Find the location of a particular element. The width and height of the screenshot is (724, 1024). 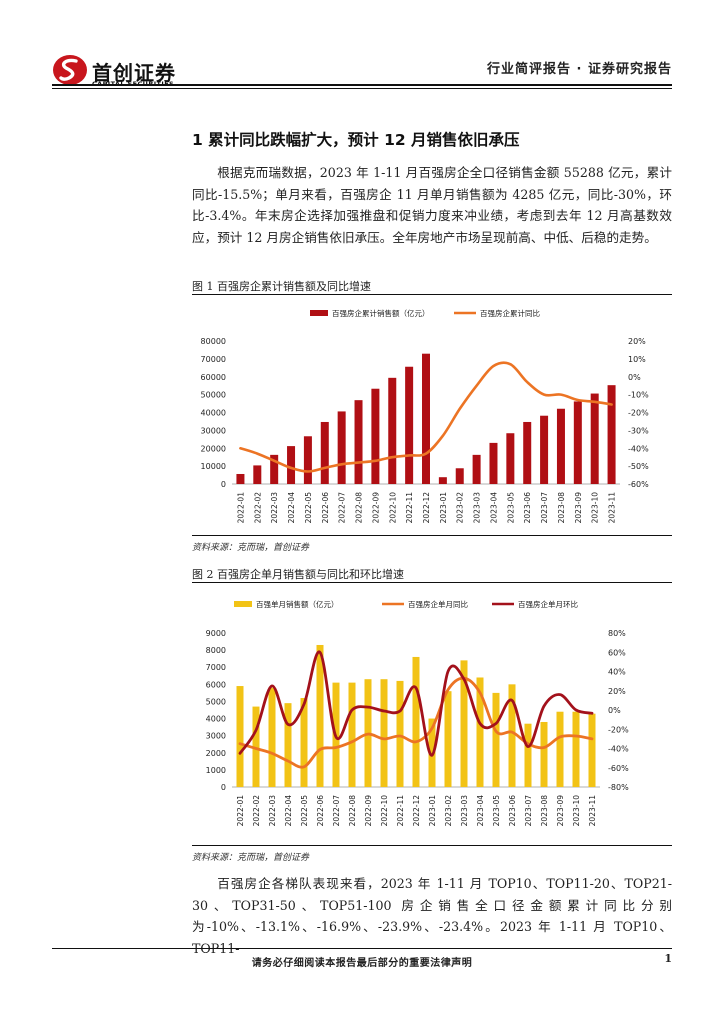

y-left-tick-label: 9000 is located at coordinates (216, 633).